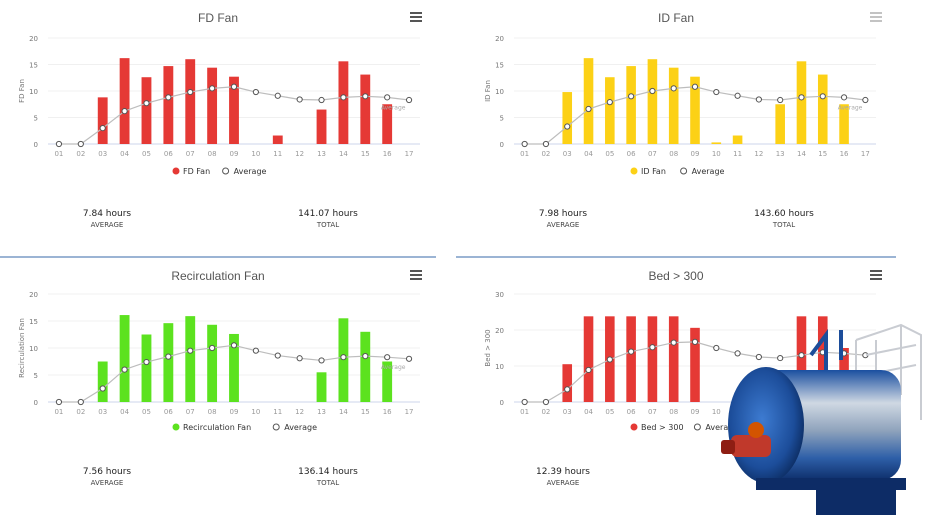 The width and height of the screenshot is (937, 525). What do you see at coordinates (176, 171) in the screenshot?
I see `legend-series-icon` at bounding box center [176, 171].